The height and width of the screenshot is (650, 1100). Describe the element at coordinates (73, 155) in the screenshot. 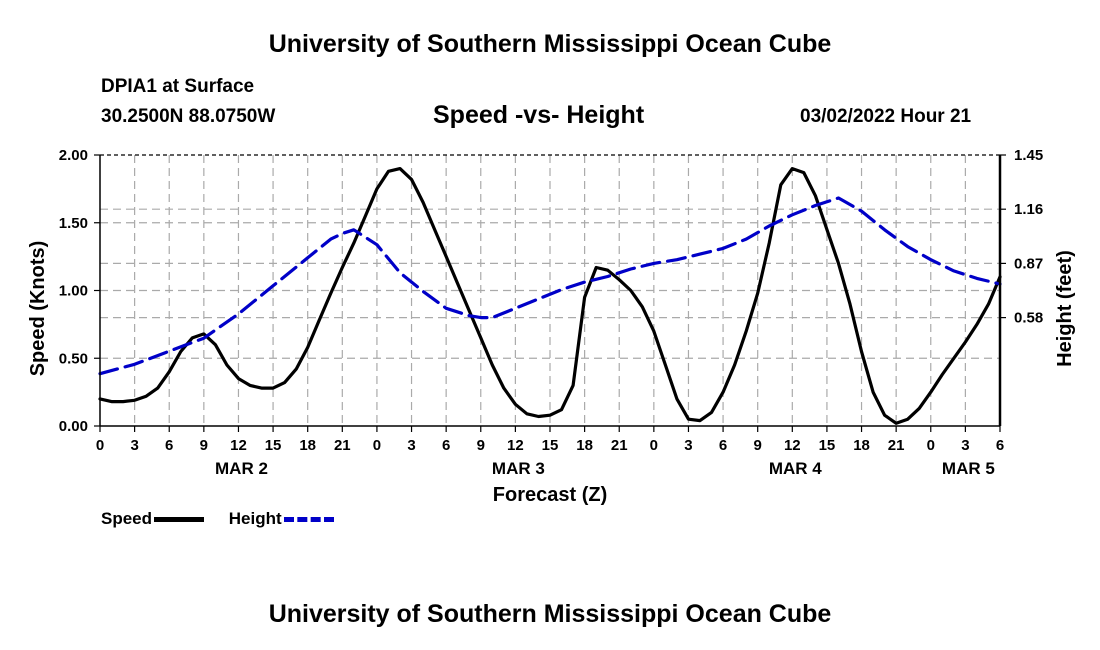

I see `y-tick-label: 2.00` at that location.